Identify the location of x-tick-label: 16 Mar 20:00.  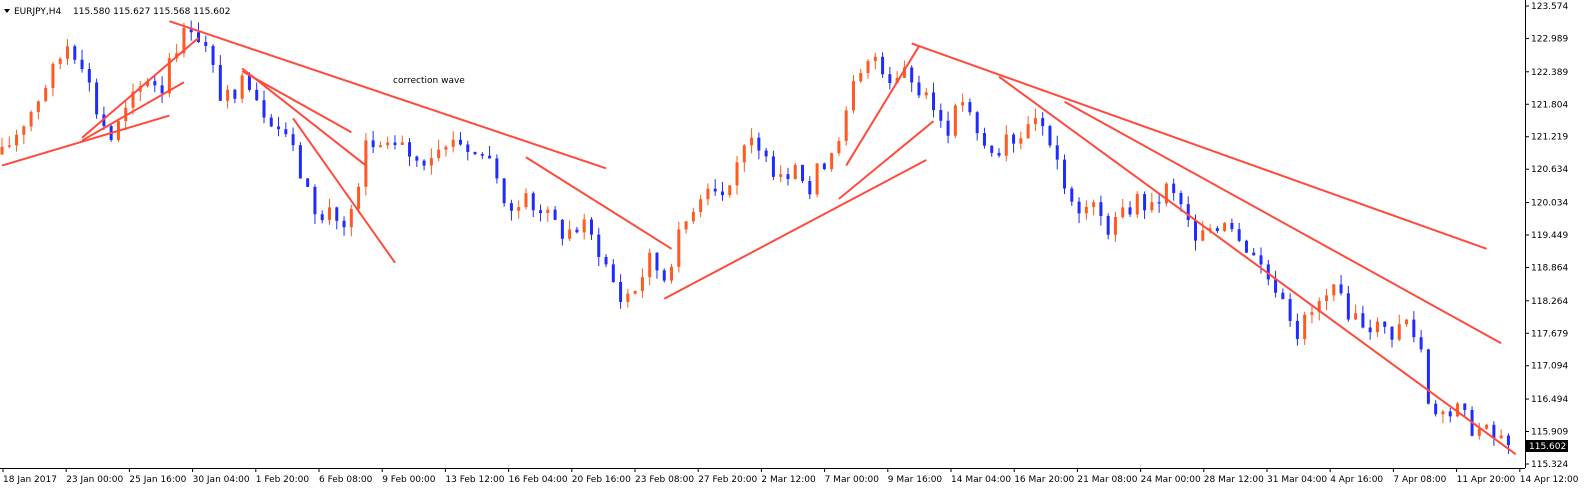
(1044, 480).